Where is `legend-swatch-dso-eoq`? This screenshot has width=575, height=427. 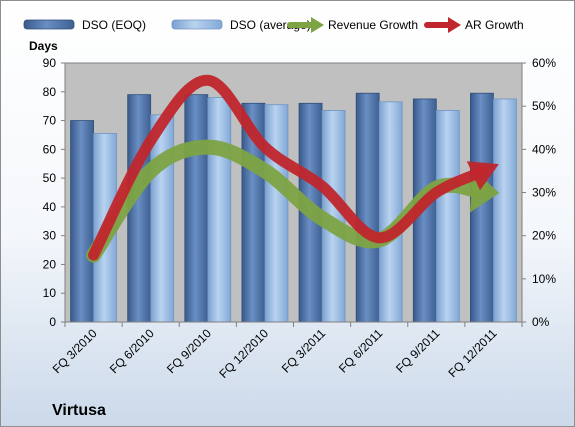 legend-swatch-dso-eoq is located at coordinates (49, 24).